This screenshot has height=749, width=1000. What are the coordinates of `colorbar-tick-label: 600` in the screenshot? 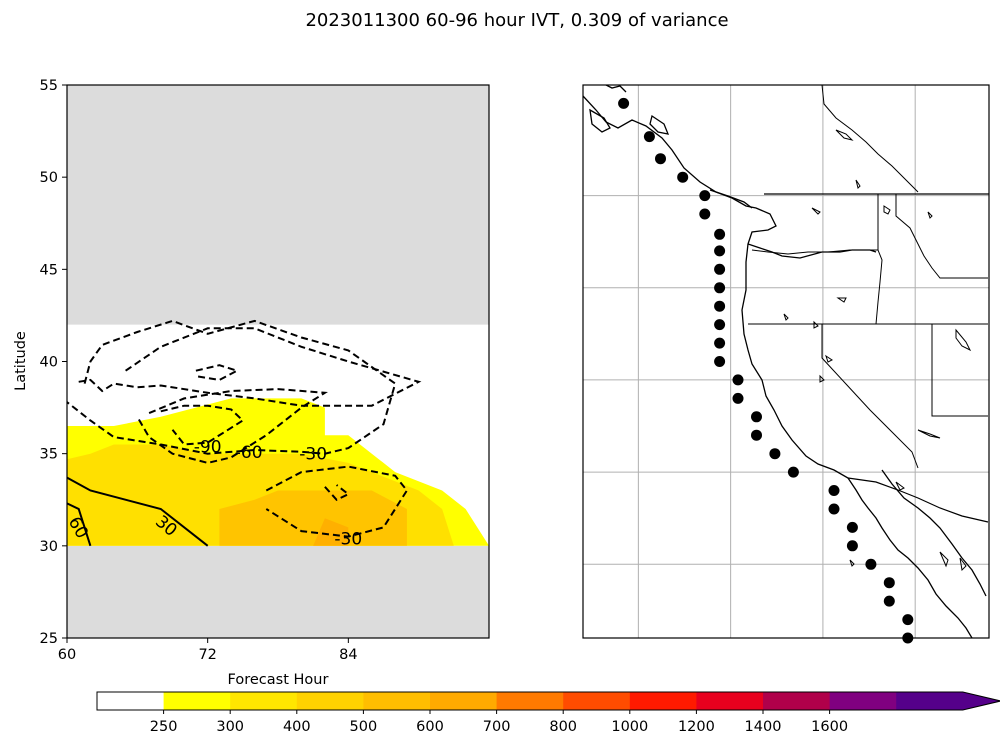 It's located at (430, 727).